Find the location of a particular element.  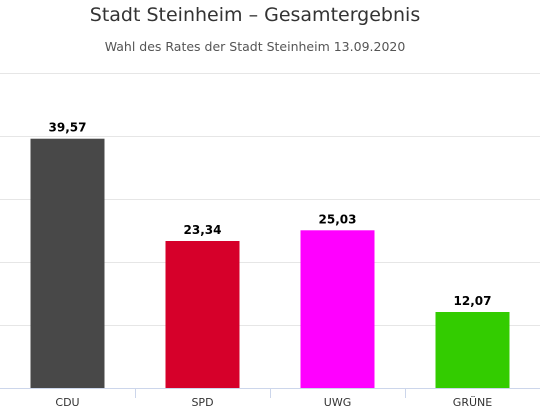

x-axis is located at coordinates (270, 393).